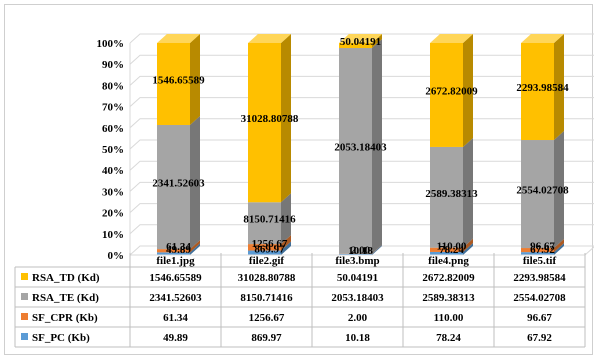 This screenshot has width=598, height=360. I want to click on table-cell: 8150.71416, so click(266, 298).